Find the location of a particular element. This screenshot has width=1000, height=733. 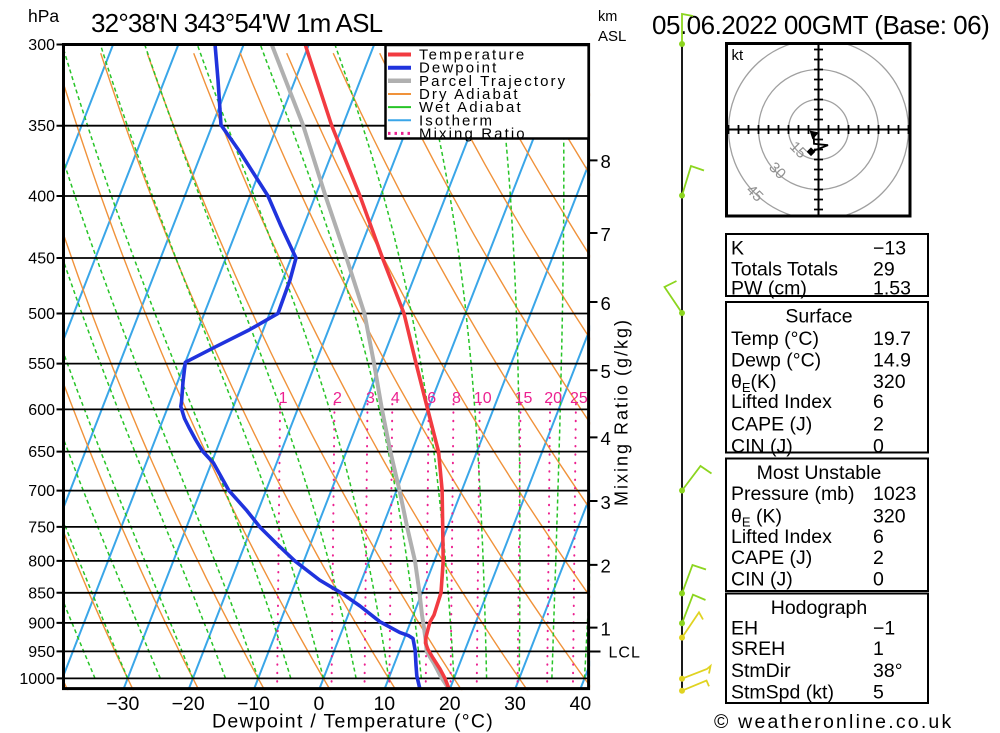

svg-text: hPa is located at coordinates (43, 16).